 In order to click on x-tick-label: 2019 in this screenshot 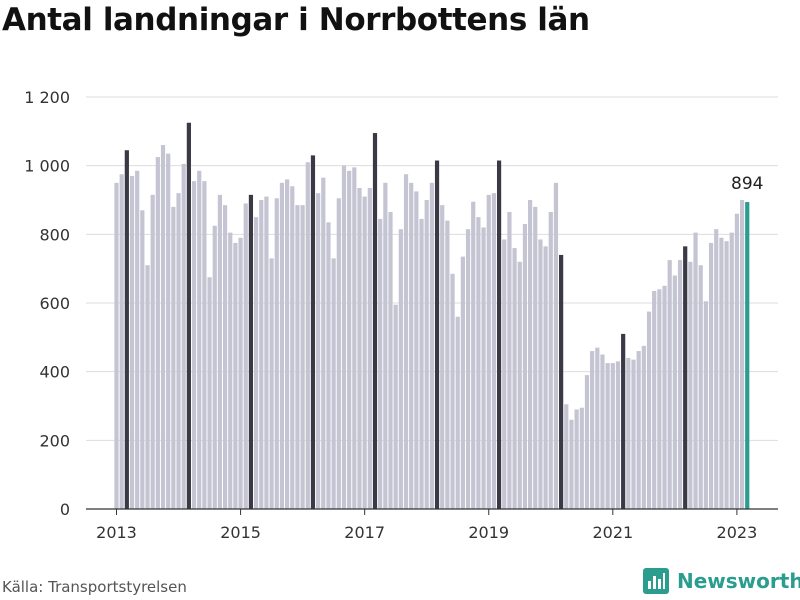, I will do `click(488, 532)`.